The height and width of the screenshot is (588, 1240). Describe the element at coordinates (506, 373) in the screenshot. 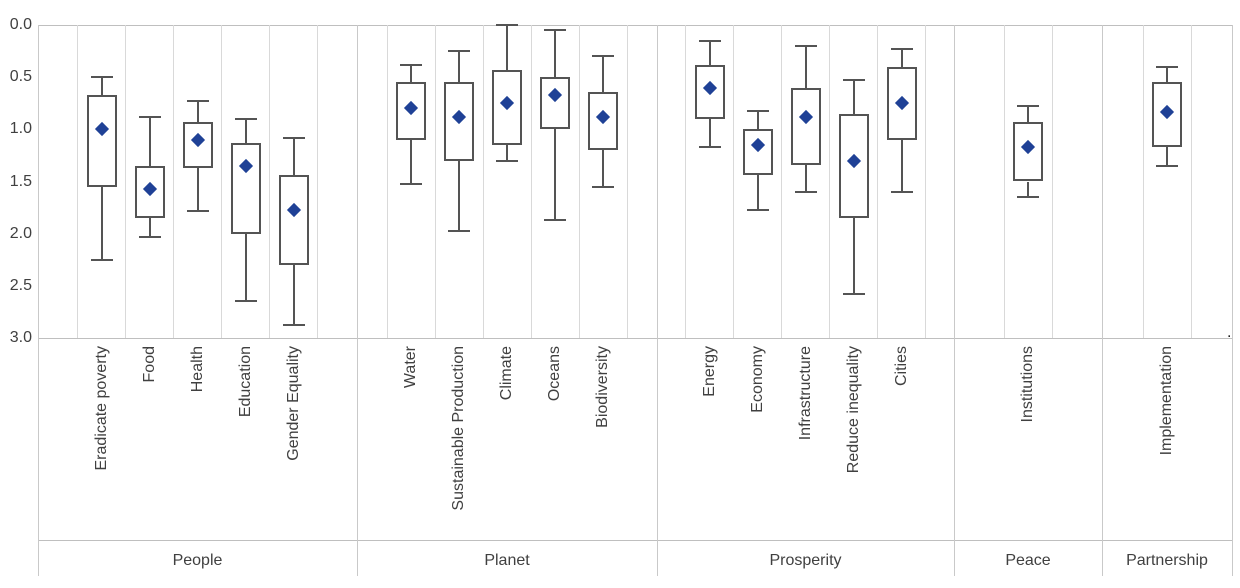

I see `category-label: Climate` at that location.